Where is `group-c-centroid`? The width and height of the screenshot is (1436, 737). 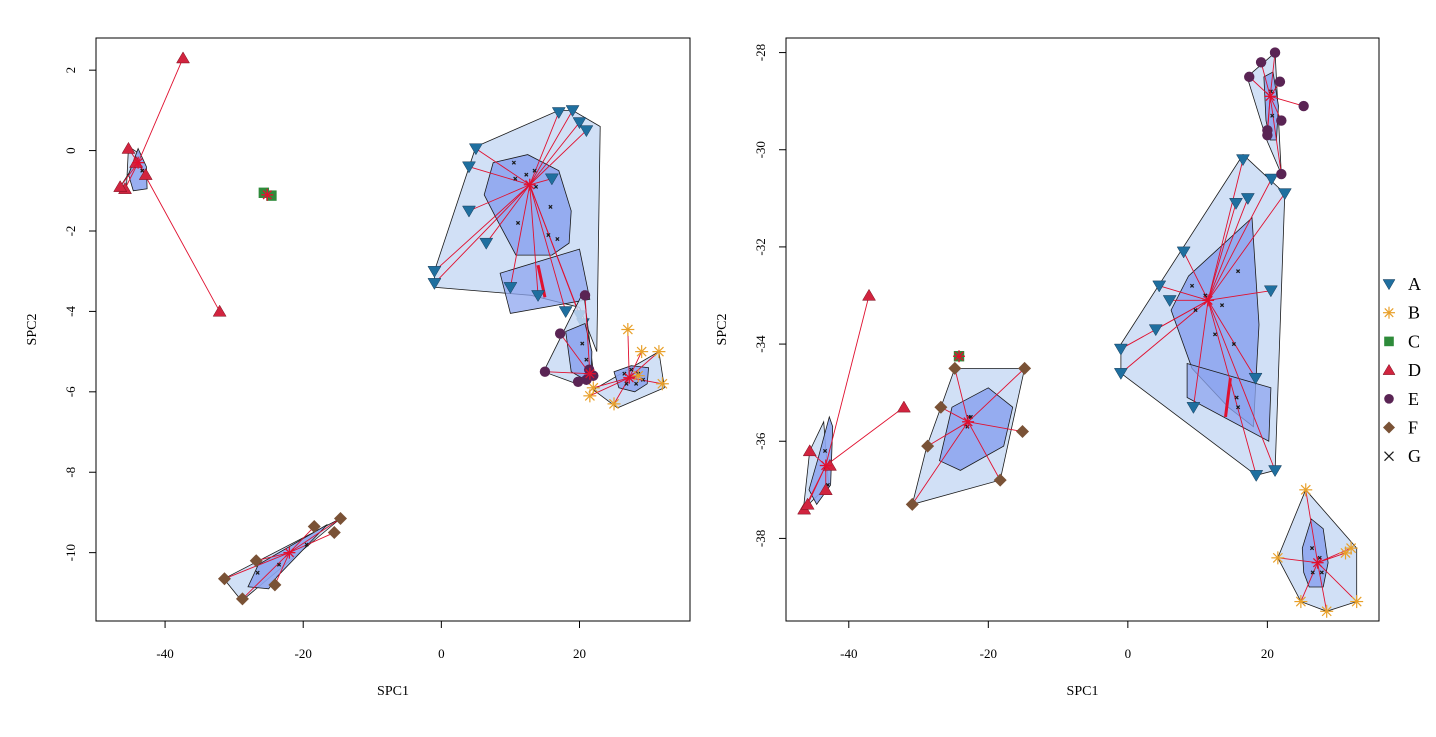 group-c-centroid is located at coordinates (959, 356).